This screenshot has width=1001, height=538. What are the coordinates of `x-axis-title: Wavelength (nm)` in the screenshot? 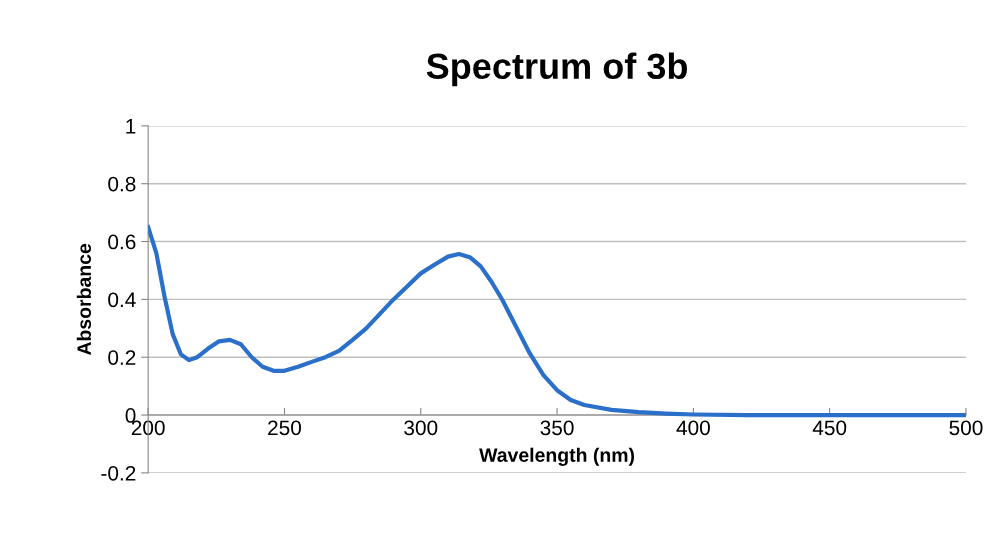 It's located at (557, 456).